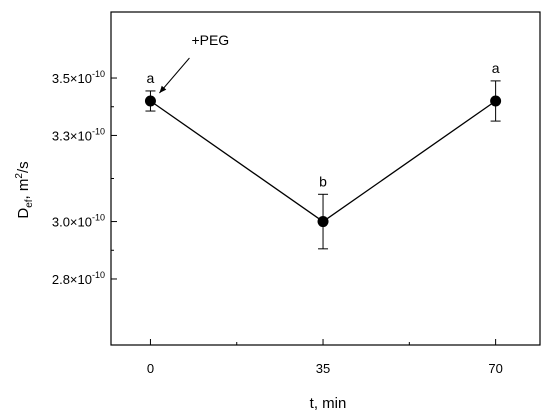 This screenshot has width=550, height=415. I want to click on annotation-arrowhead, so click(163, 89).